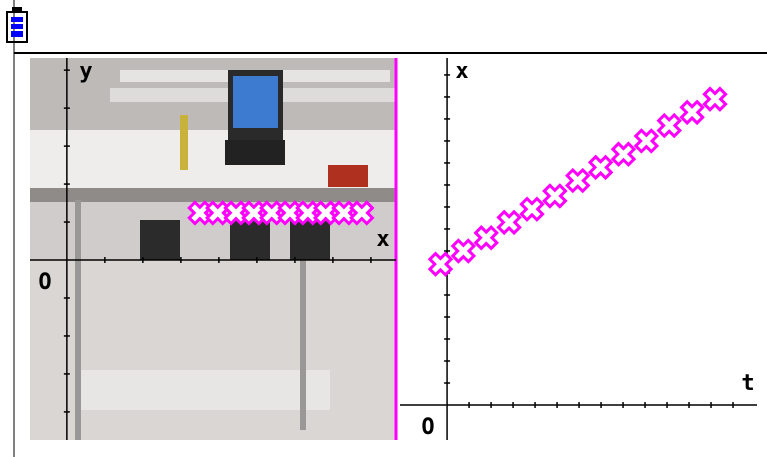 The height and width of the screenshot is (457, 767). Describe the element at coordinates (382, 239) in the screenshot. I see `x-axis-label: x` at that location.